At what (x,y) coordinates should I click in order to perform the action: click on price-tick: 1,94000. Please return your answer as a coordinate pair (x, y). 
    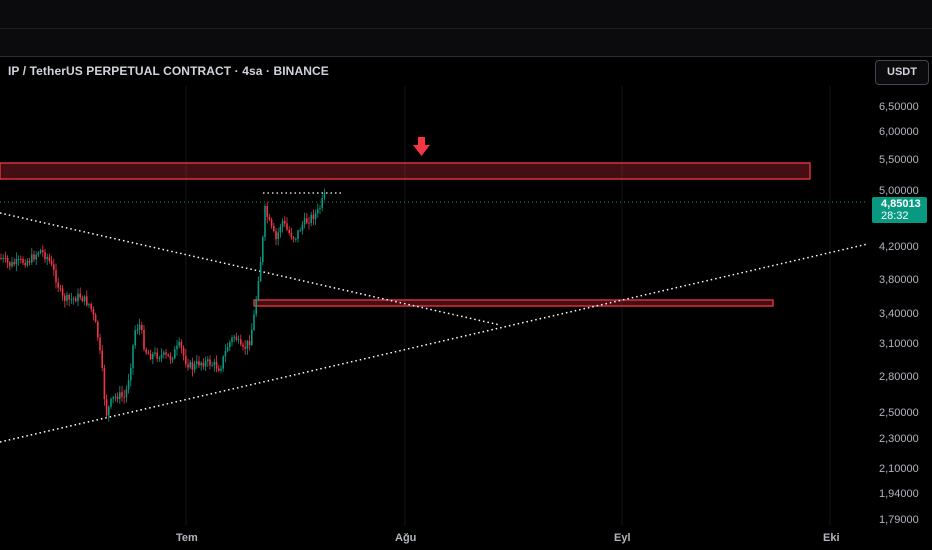
    Looking at the image, I should click on (899, 494).